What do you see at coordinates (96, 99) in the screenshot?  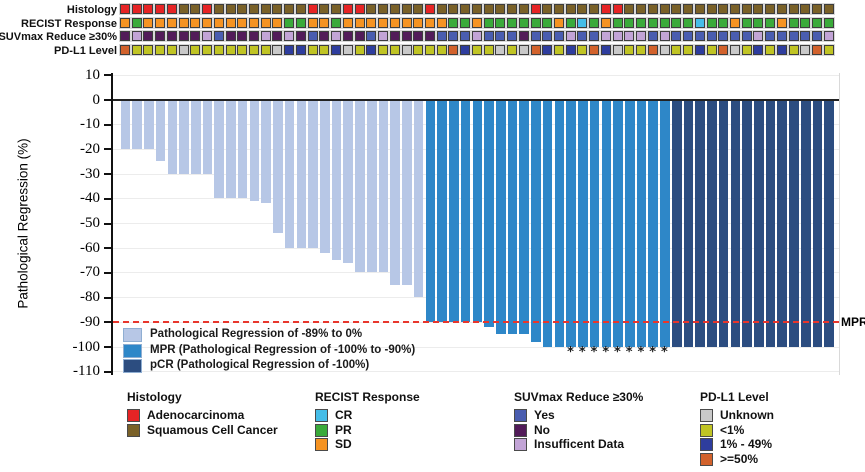 I see `y-tick-label: 0` at bounding box center [96, 99].